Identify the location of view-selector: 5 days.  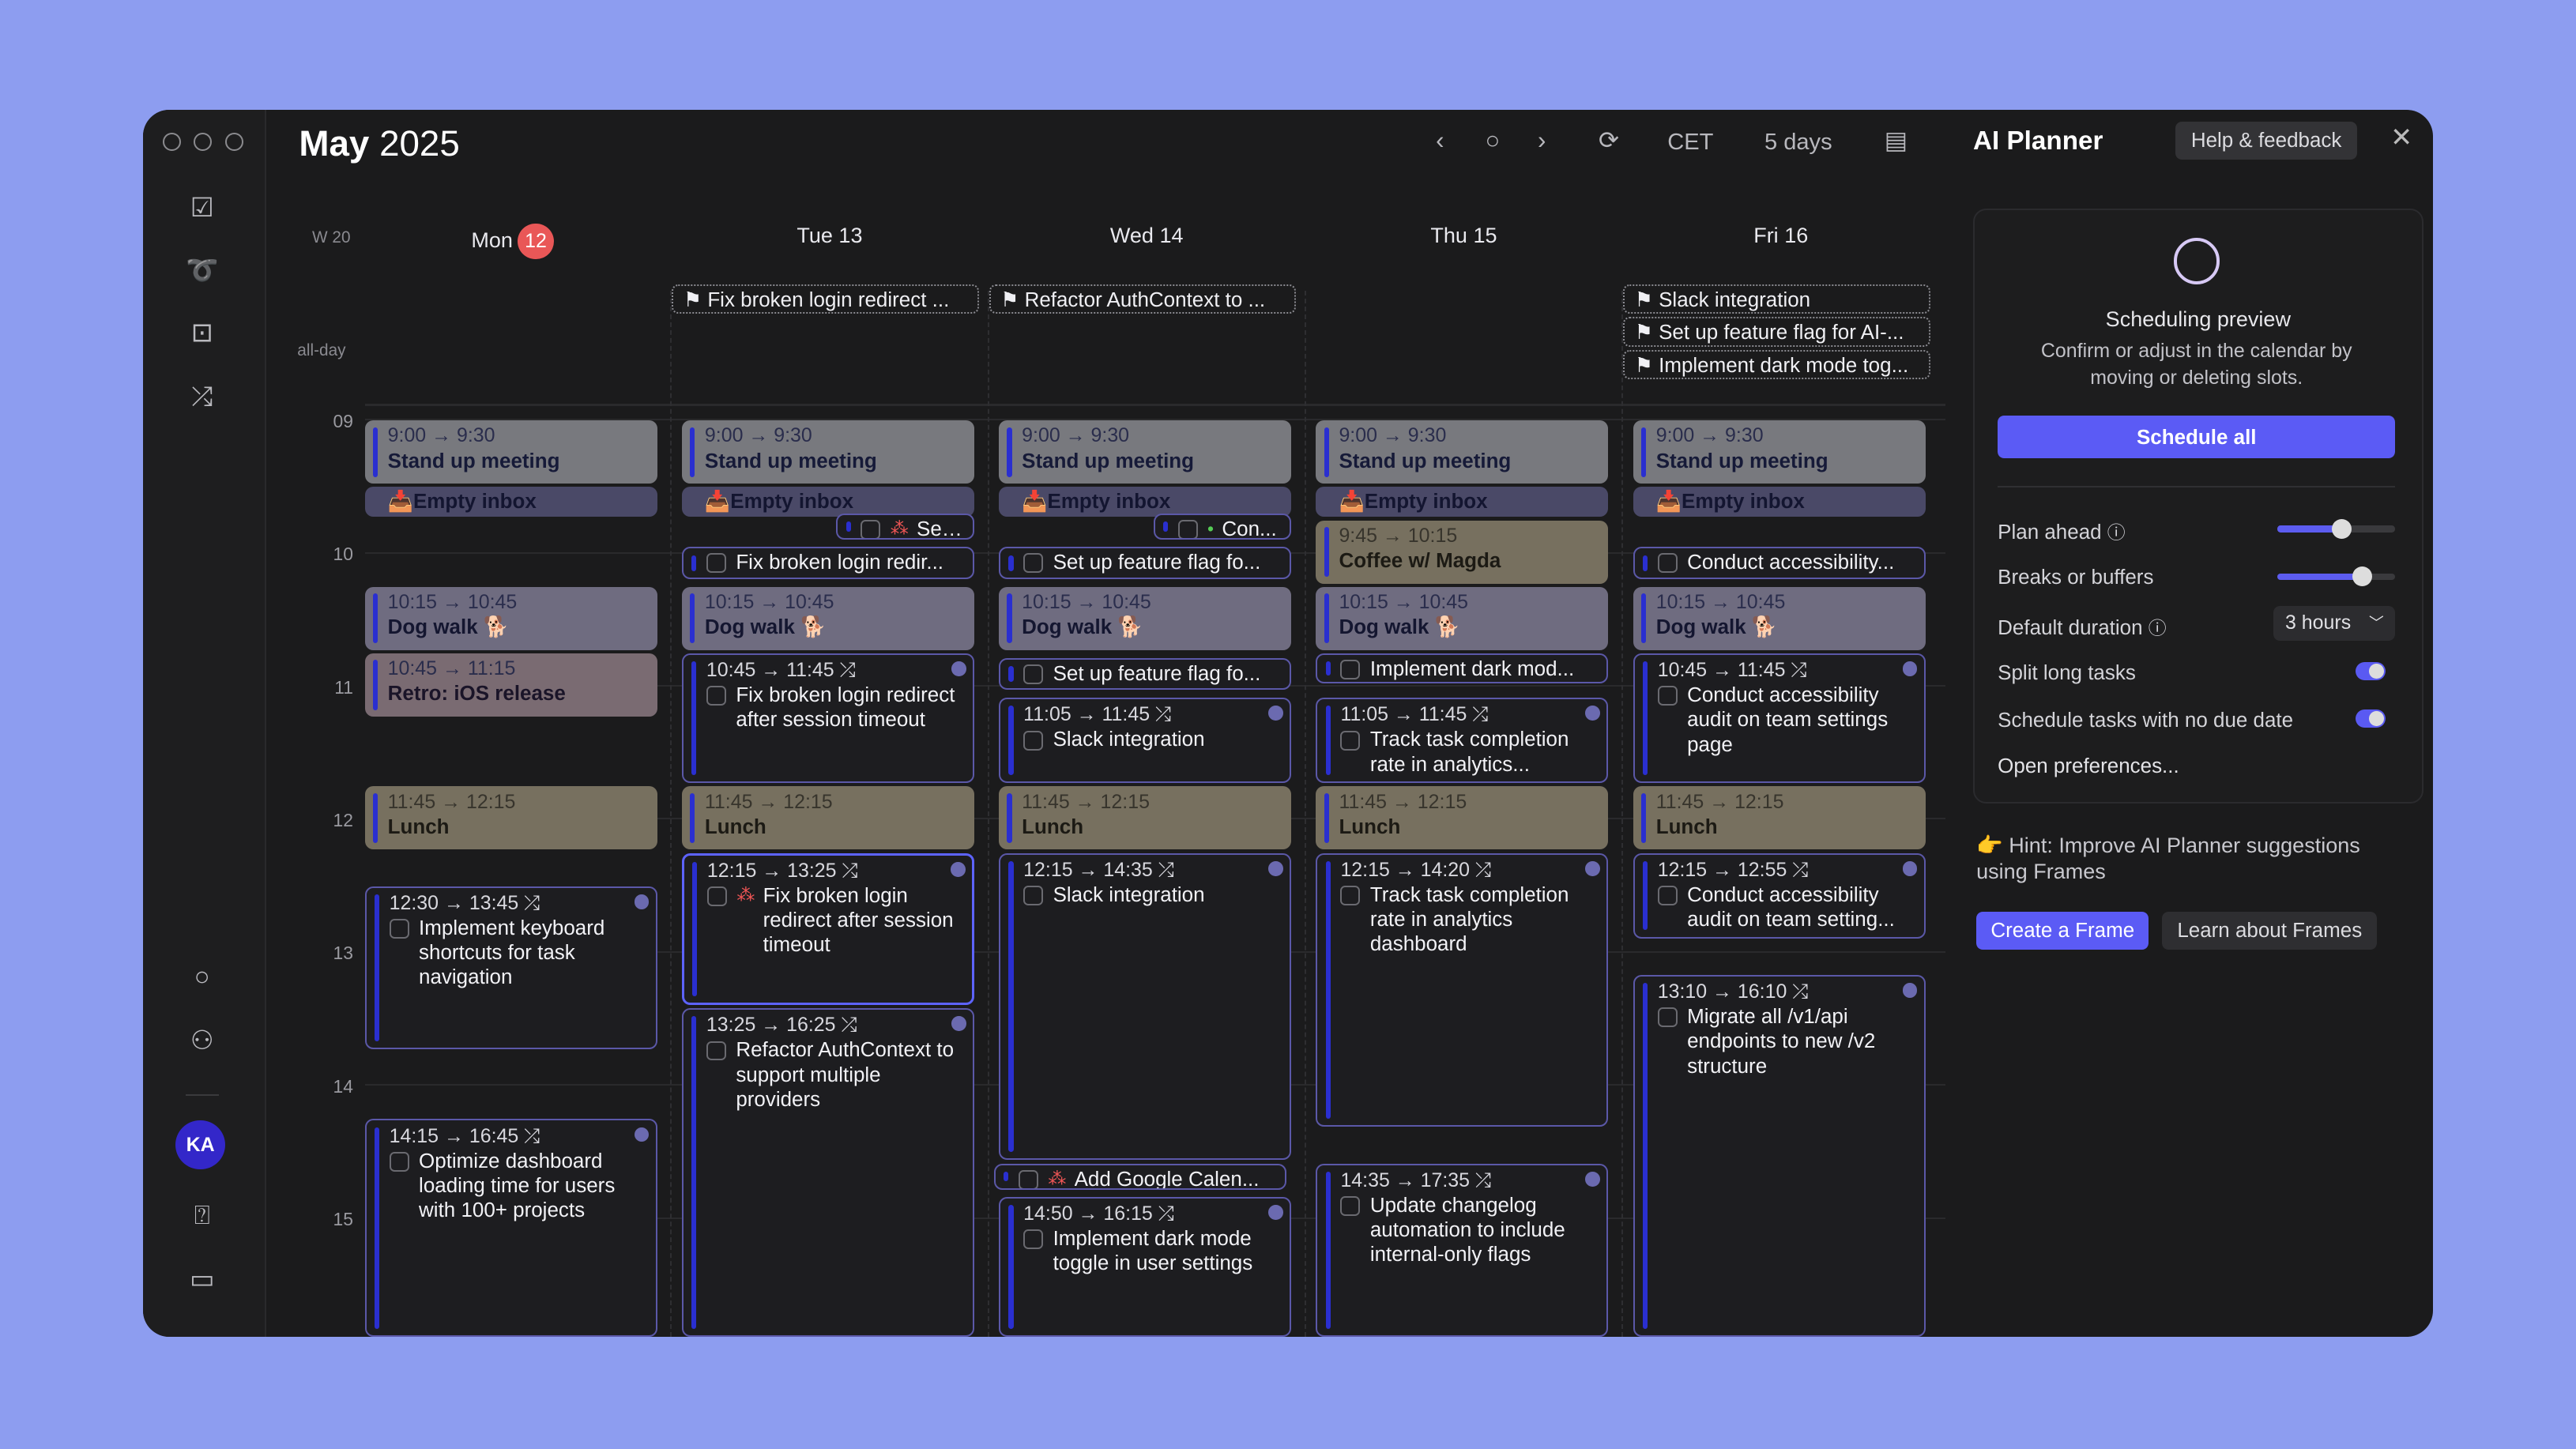
(1798, 143).